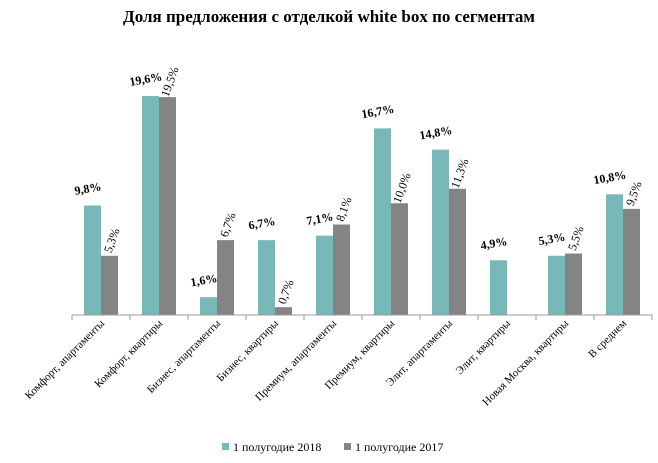 The image size is (658, 463). Describe the element at coordinates (493, 243) in the screenshot. I see `data-label-2018-7: 4,9%` at that location.